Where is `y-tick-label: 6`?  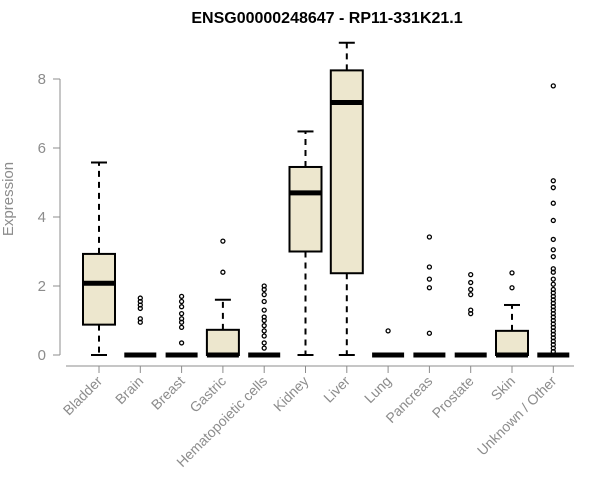
y-tick-label: 6 is located at coordinates (42, 148).